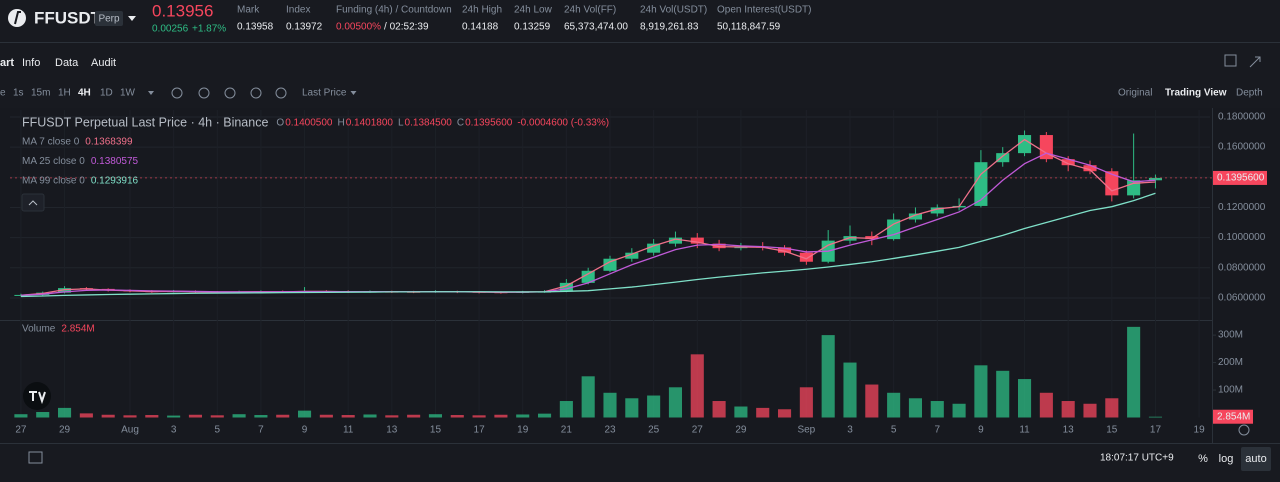  Describe the element at coordinates (1240, 177) in the screenshot. I see `last-price-tag` at that location.